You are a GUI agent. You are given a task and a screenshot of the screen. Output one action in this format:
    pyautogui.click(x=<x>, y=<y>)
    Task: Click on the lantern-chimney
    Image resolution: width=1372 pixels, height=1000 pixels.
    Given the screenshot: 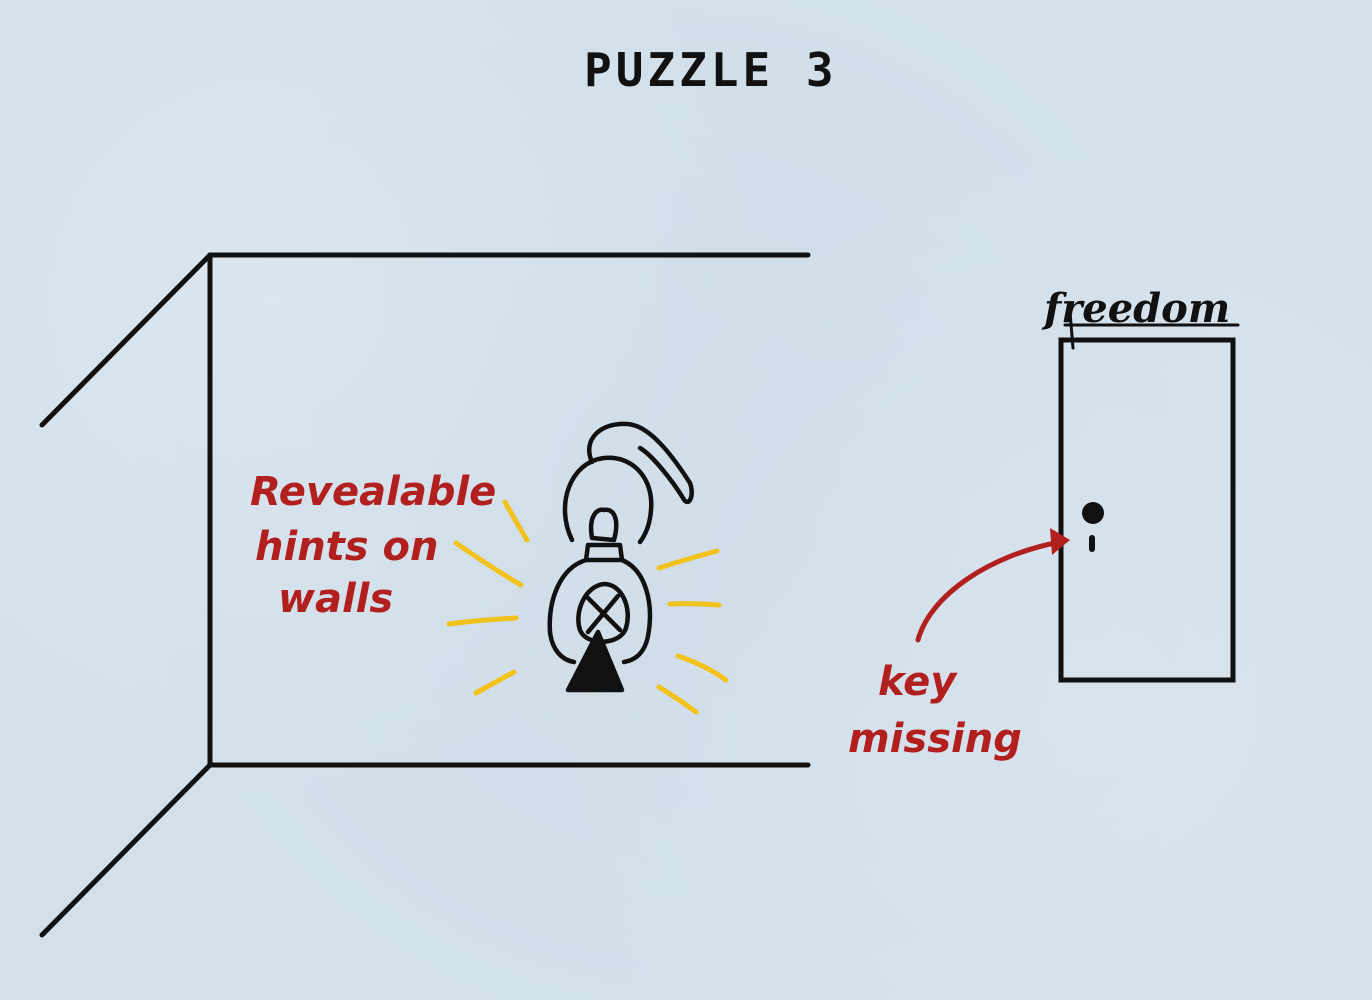 What is the action you would take?
    pyautogui.click(x=603, y=525)
    